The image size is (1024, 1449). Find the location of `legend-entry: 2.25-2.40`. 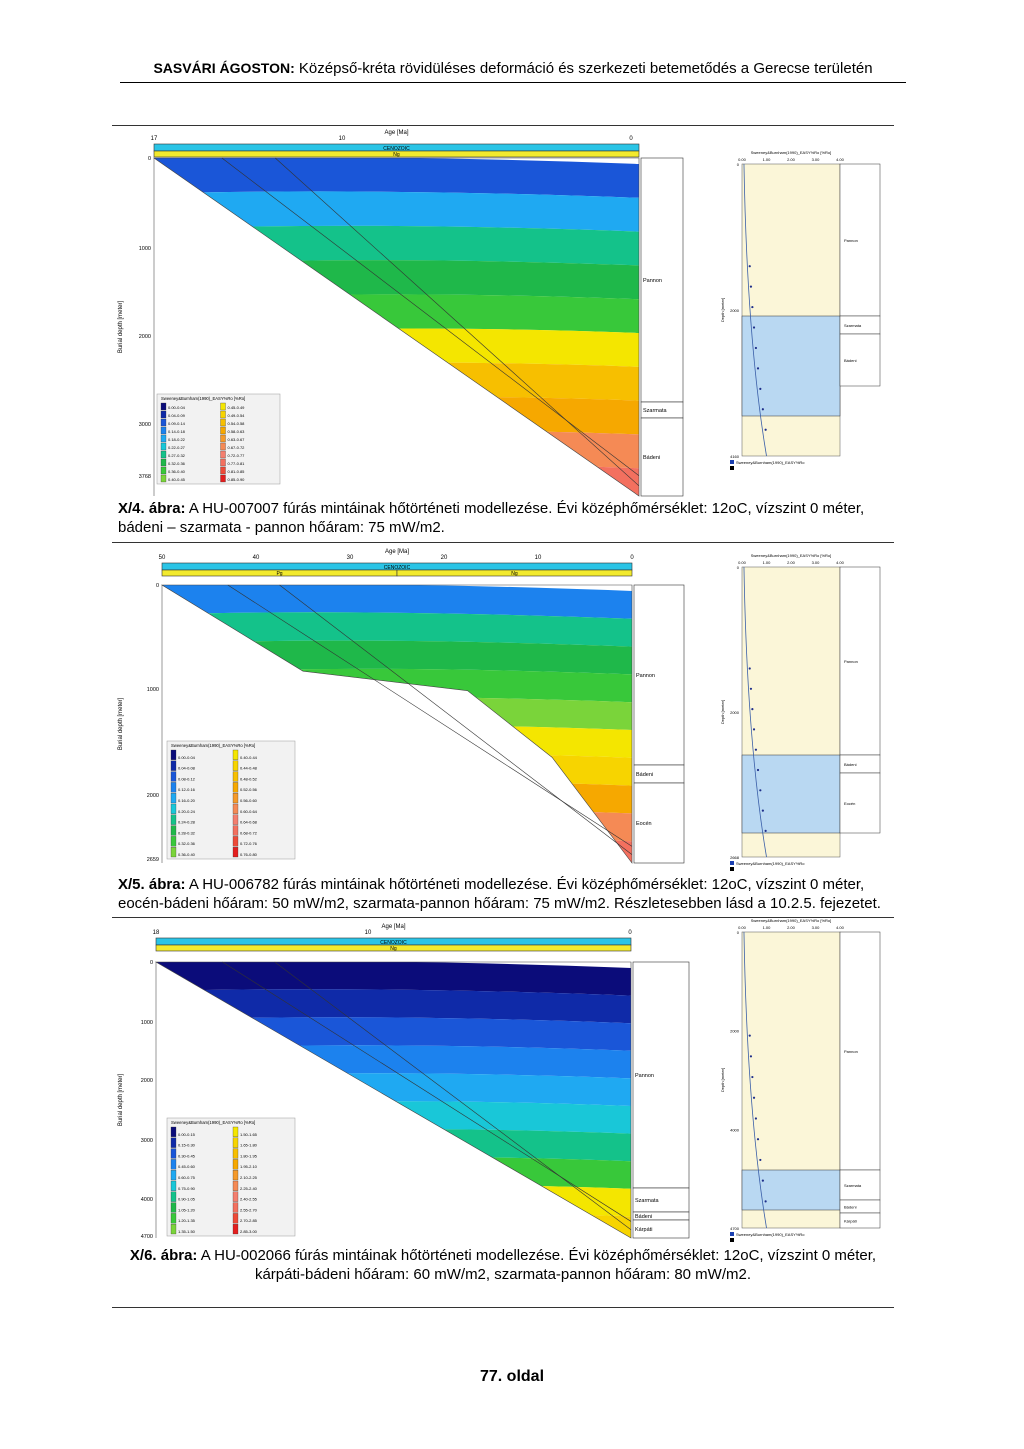

legend-entry: 2.25-2.40 is located at coordinates (249, 1188).